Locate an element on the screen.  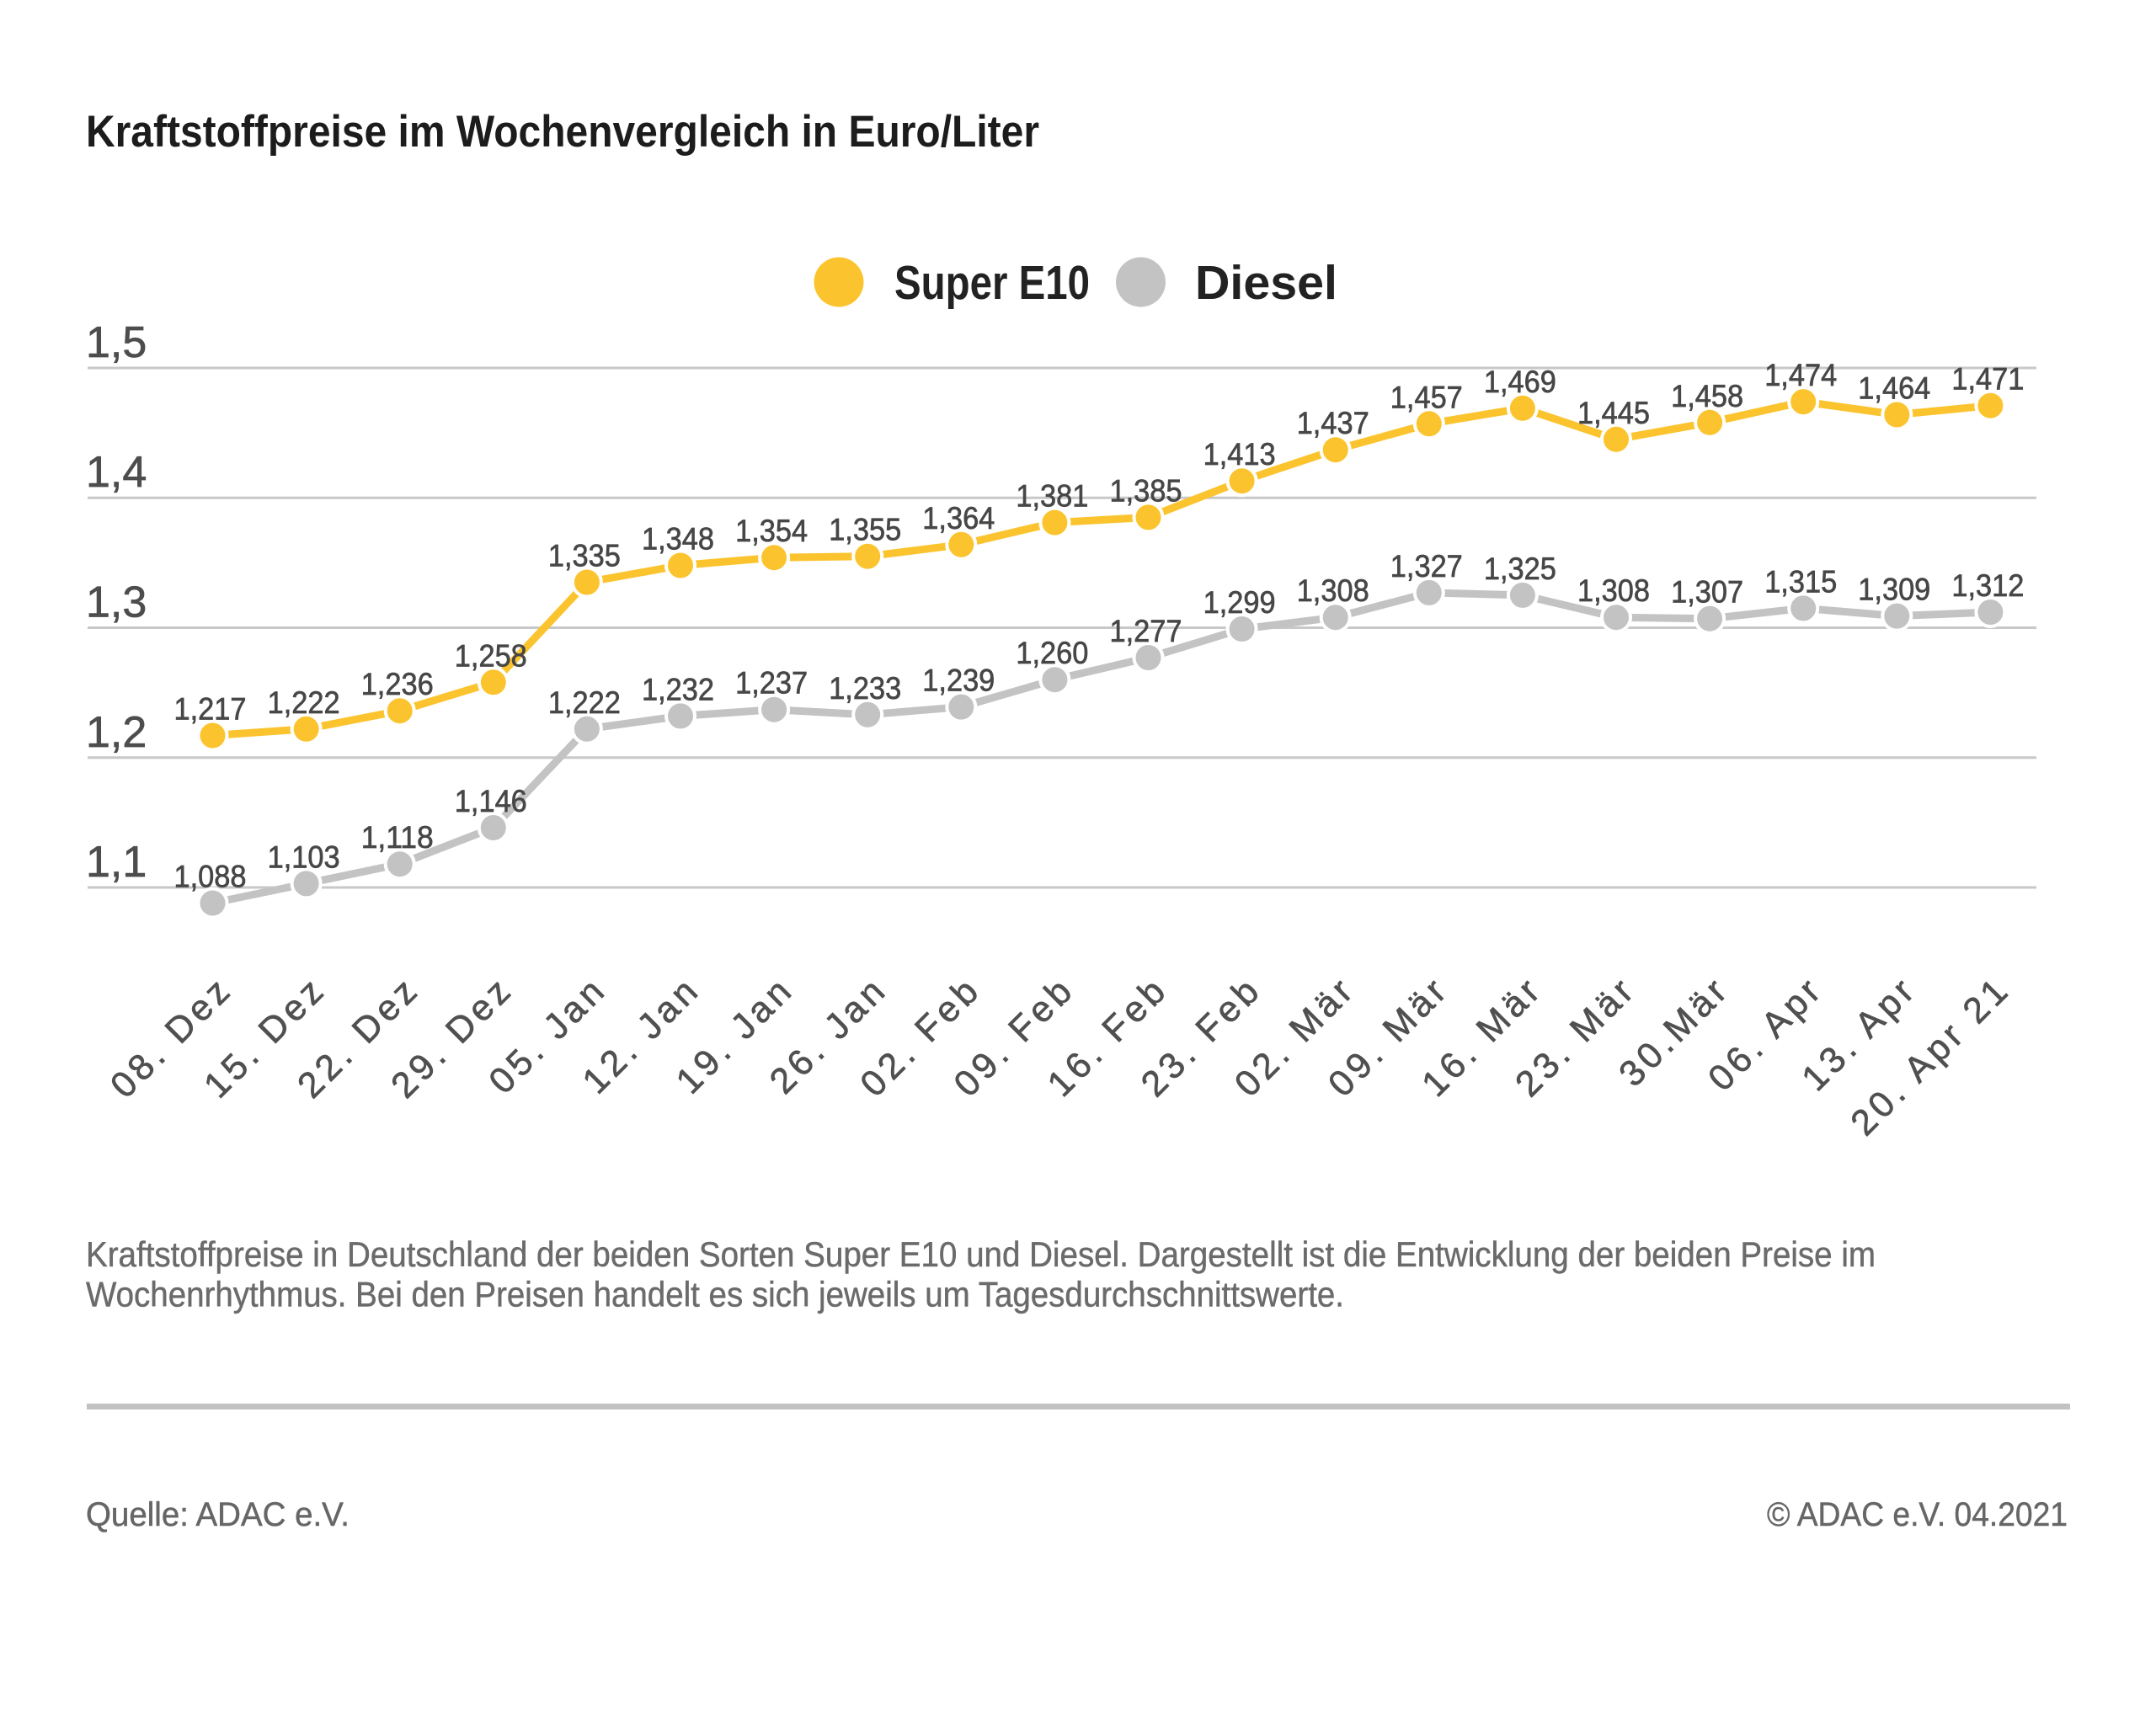
svg-text: 1,457 is located at coordinates (1426, 397).